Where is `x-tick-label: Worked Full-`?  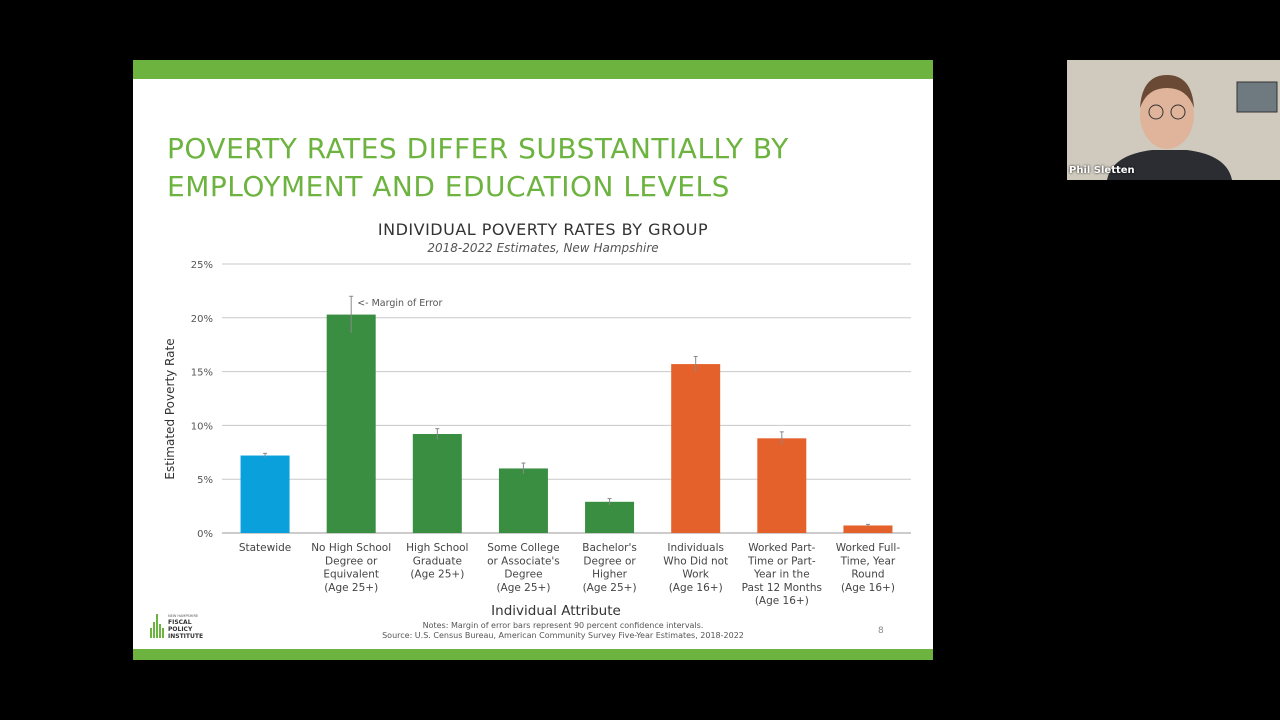
x-tick-label: Worked Full- is located at coordinates (868, 548).